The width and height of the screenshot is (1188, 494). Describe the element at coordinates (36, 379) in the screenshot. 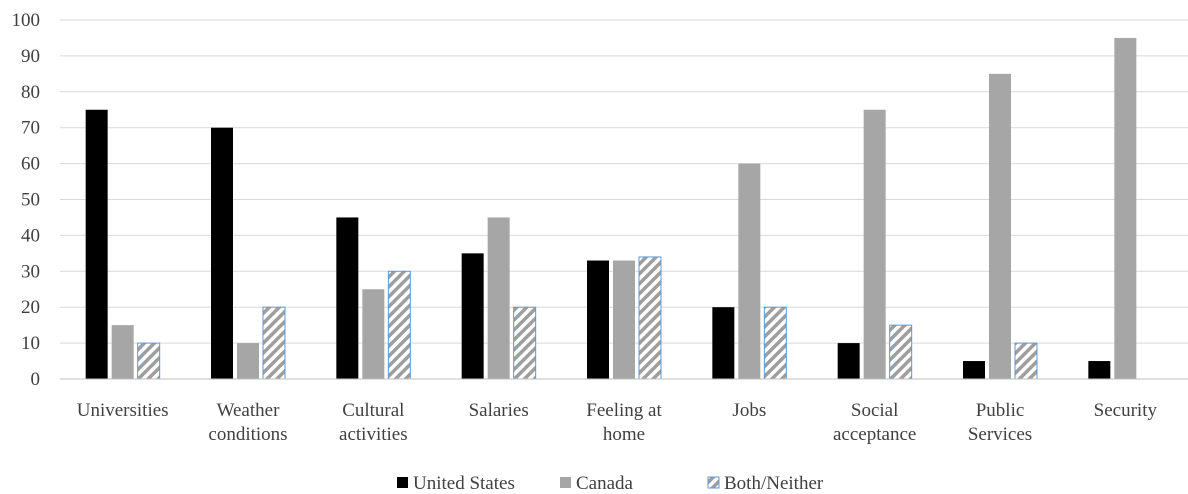

I see `y-tick-label: 0` at that location.